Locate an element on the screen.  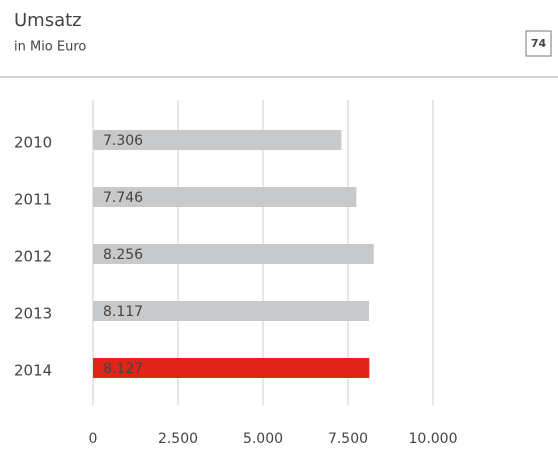
page-number: 74 is located at coordinates (539, 43).